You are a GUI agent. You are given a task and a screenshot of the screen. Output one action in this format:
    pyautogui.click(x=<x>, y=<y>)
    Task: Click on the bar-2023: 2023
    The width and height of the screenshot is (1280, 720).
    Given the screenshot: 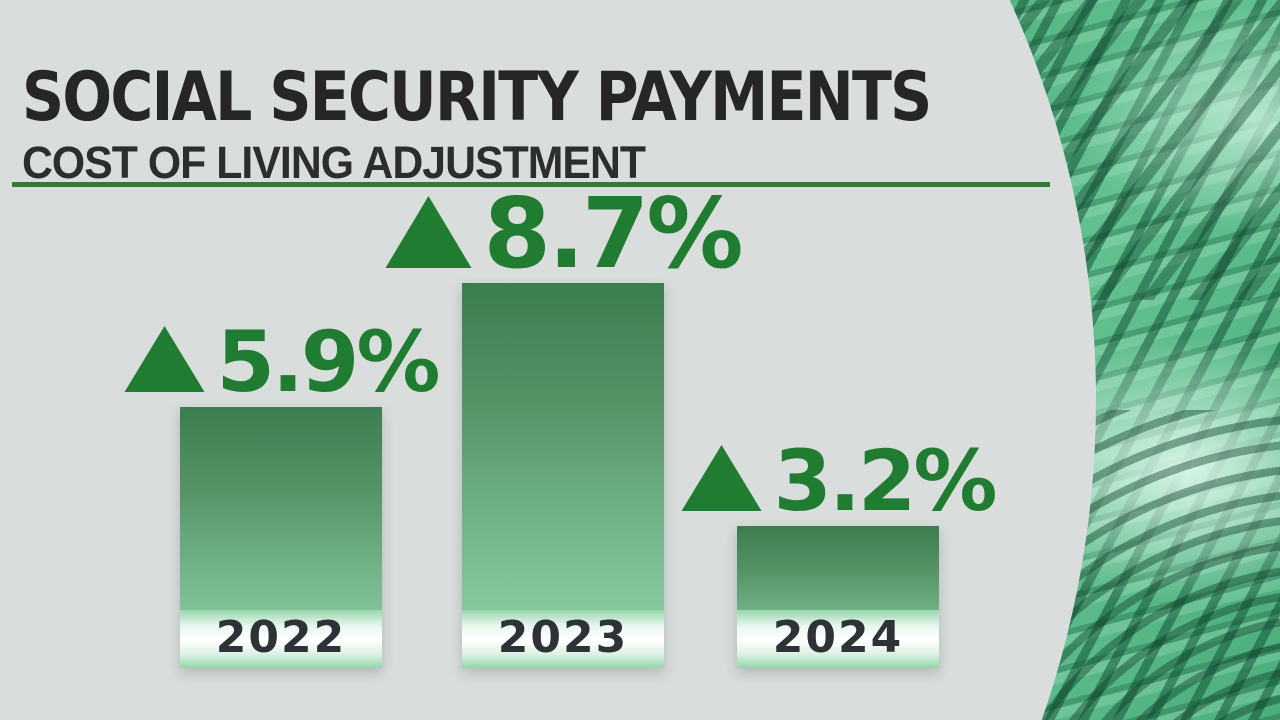 What is the action you would take?
    pyautogui.click(x=563, y=475)
    